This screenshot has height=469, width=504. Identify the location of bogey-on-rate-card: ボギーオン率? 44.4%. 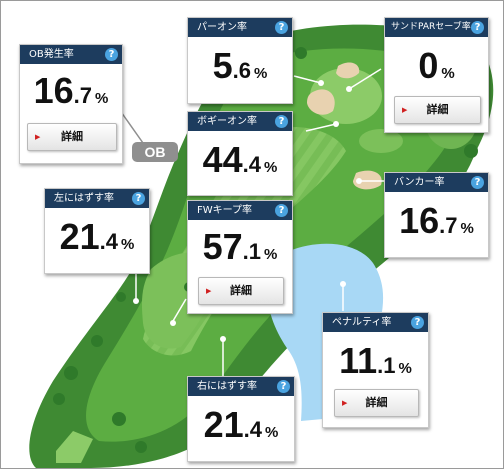
(240, 153).